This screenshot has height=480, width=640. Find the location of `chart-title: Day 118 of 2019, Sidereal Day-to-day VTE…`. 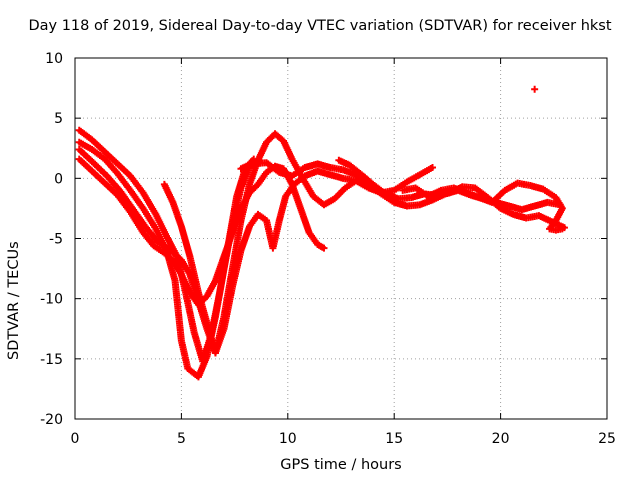

chart-title: Day 118 of 2019, Sidereal Day-to-day VTE… is located at coordinates (320, 26).